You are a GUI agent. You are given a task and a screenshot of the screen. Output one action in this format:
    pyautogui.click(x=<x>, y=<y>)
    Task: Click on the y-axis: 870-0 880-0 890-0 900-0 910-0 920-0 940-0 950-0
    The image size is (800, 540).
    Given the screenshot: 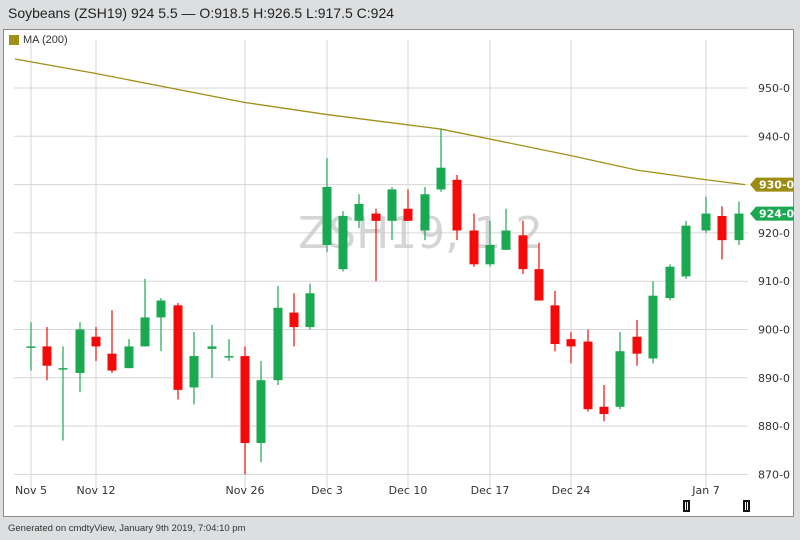 What is the action you would take?
    pyautogui.click(x=774, y=281)
    